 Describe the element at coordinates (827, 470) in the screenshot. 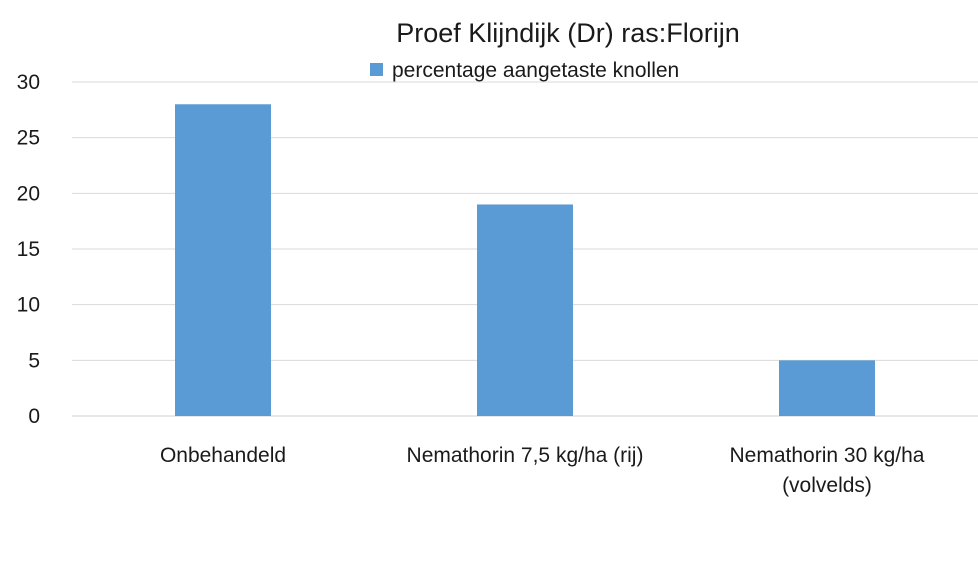

I see `x-tick-label: Nemathorin 30 kg/ha (volvelds)` at that location.